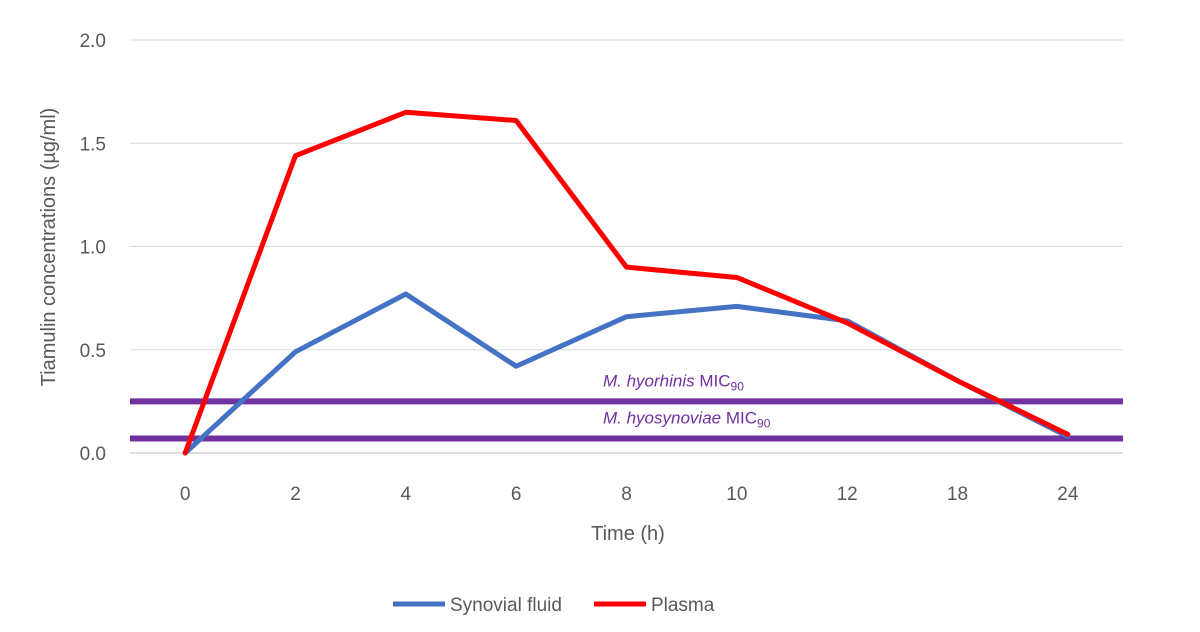  I want to click on y-axis-label: Tiamulin concentrations (µg/ml), so click(49, 247).